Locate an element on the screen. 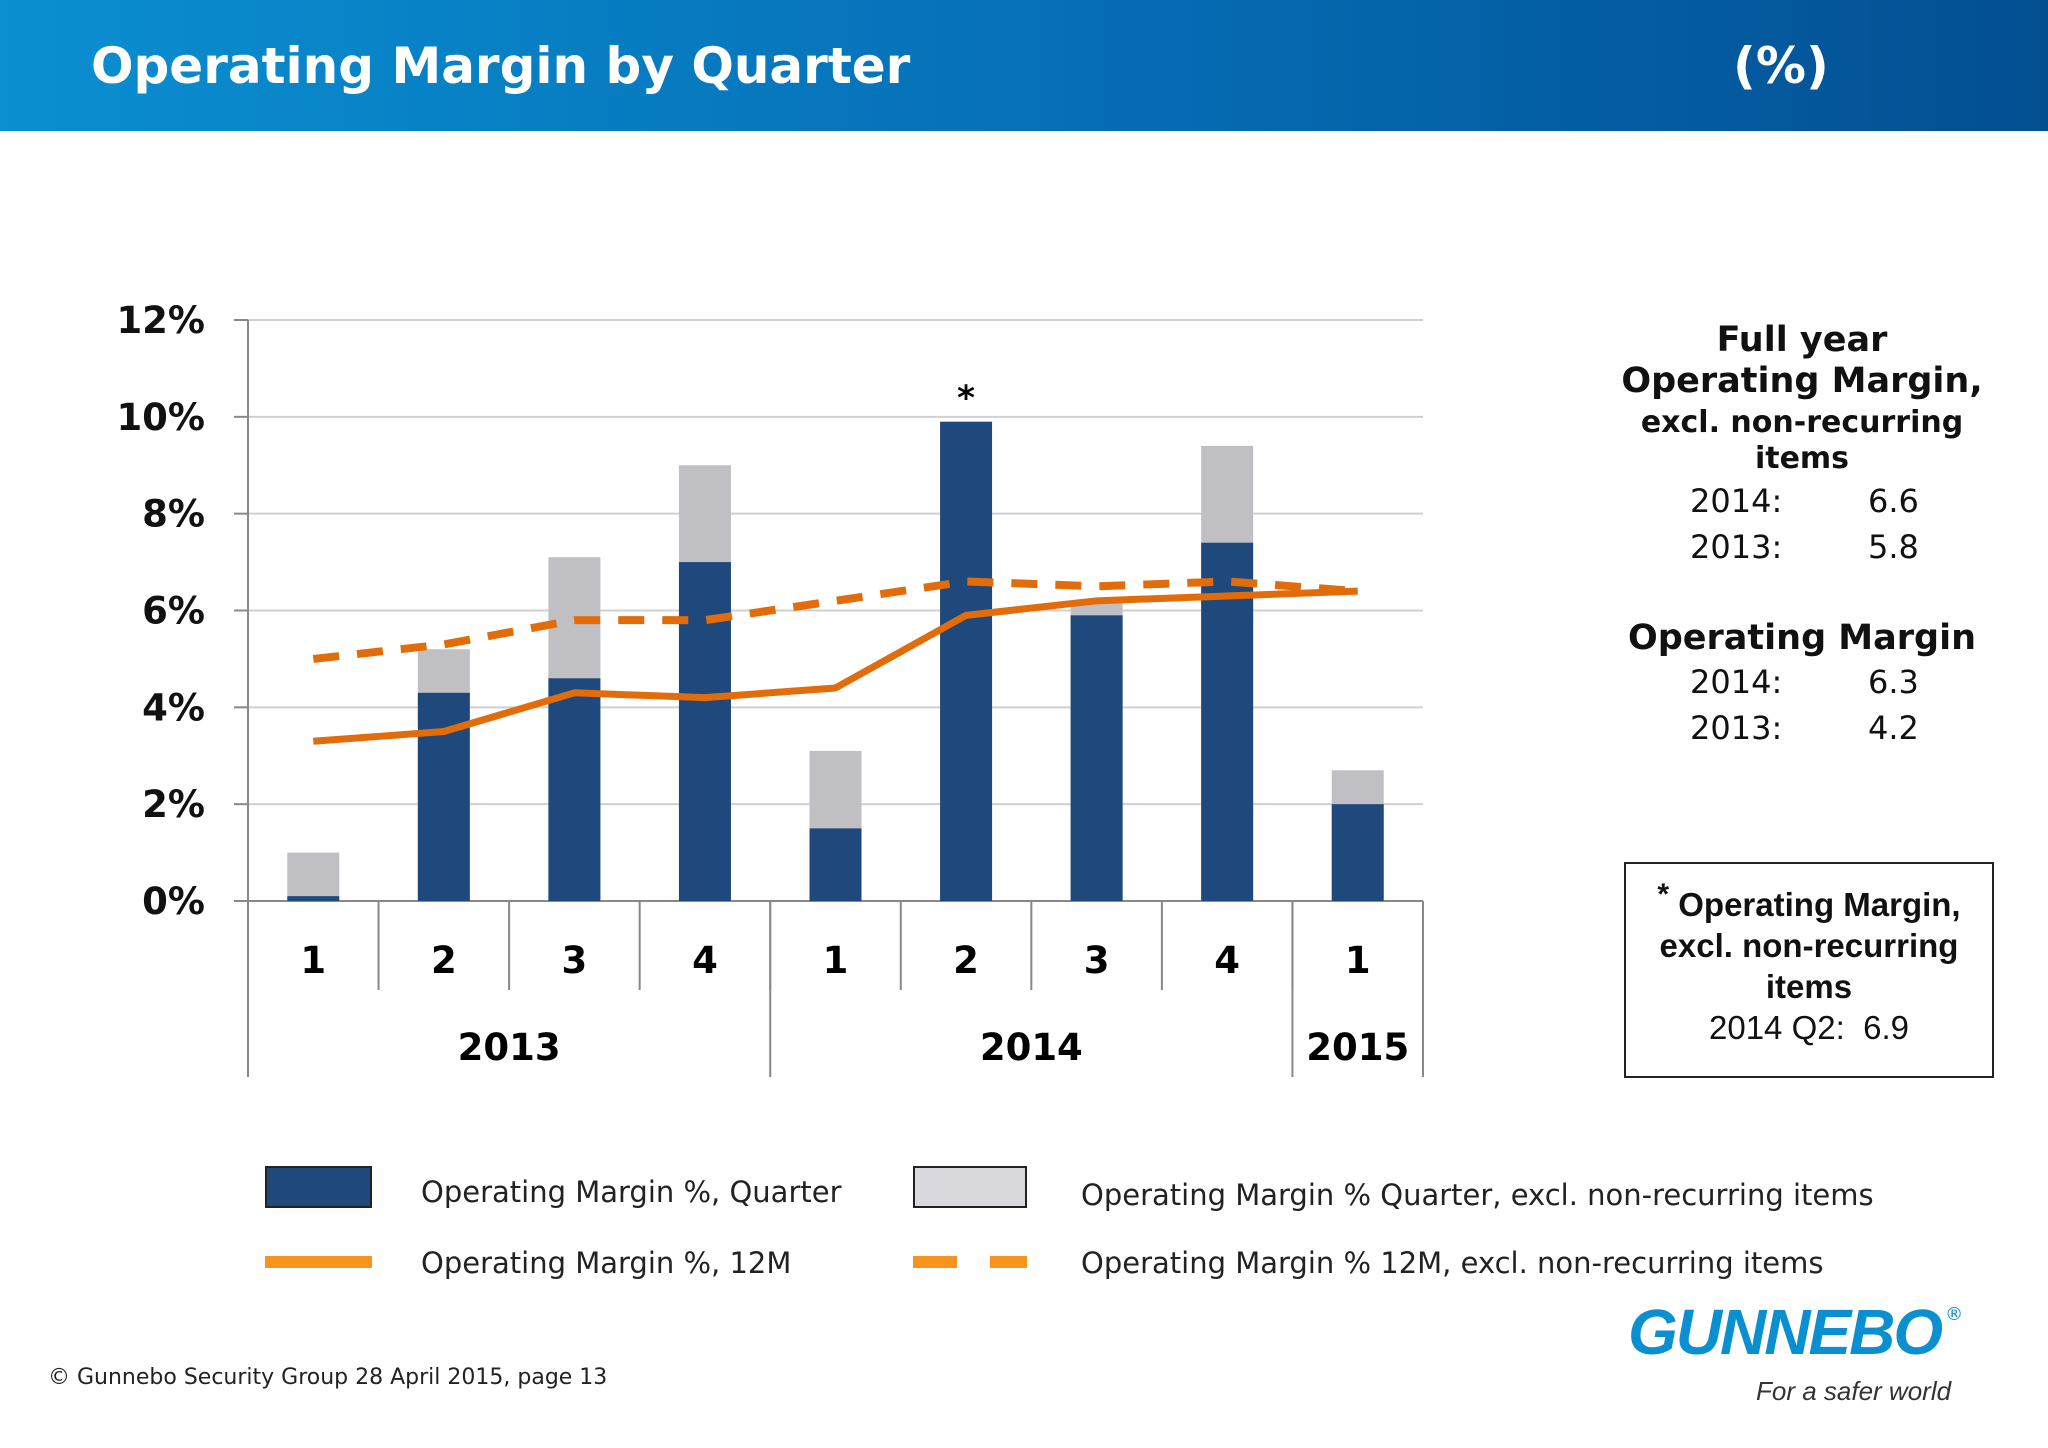 The image size is (2048, 1448). y-tick-label: 8% is located at coordinates (173, 514).